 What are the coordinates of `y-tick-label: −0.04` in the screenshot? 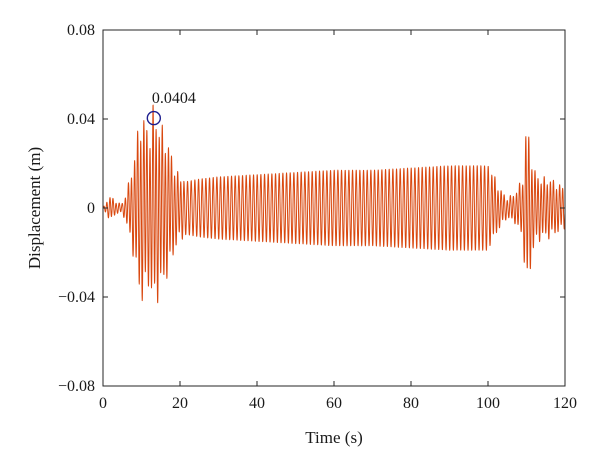 It's located at (76, 297).